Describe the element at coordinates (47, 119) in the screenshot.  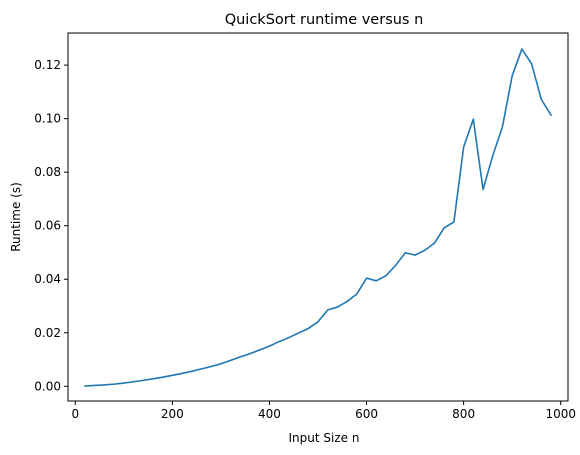
I see `y-tick-label: 0.10` at that location.